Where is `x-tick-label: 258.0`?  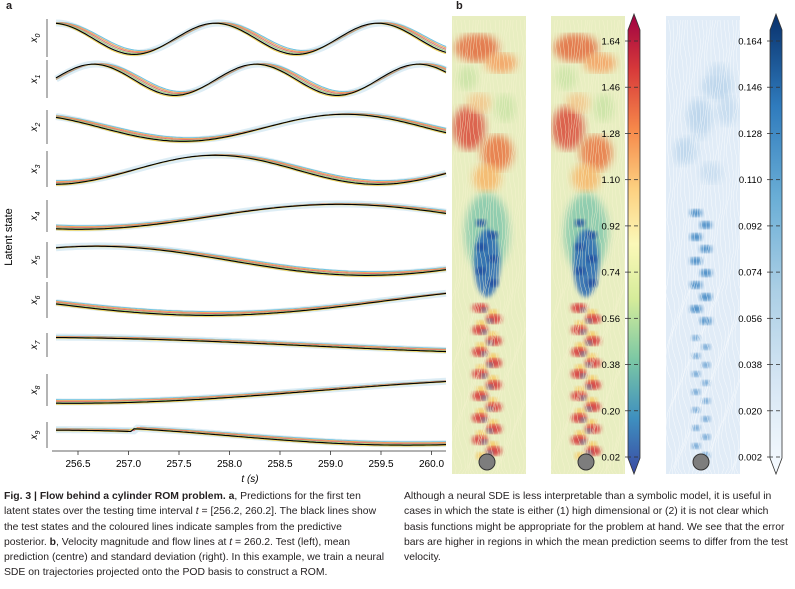
x-tick-label: 258.0 is located at coordinates (229, 464).